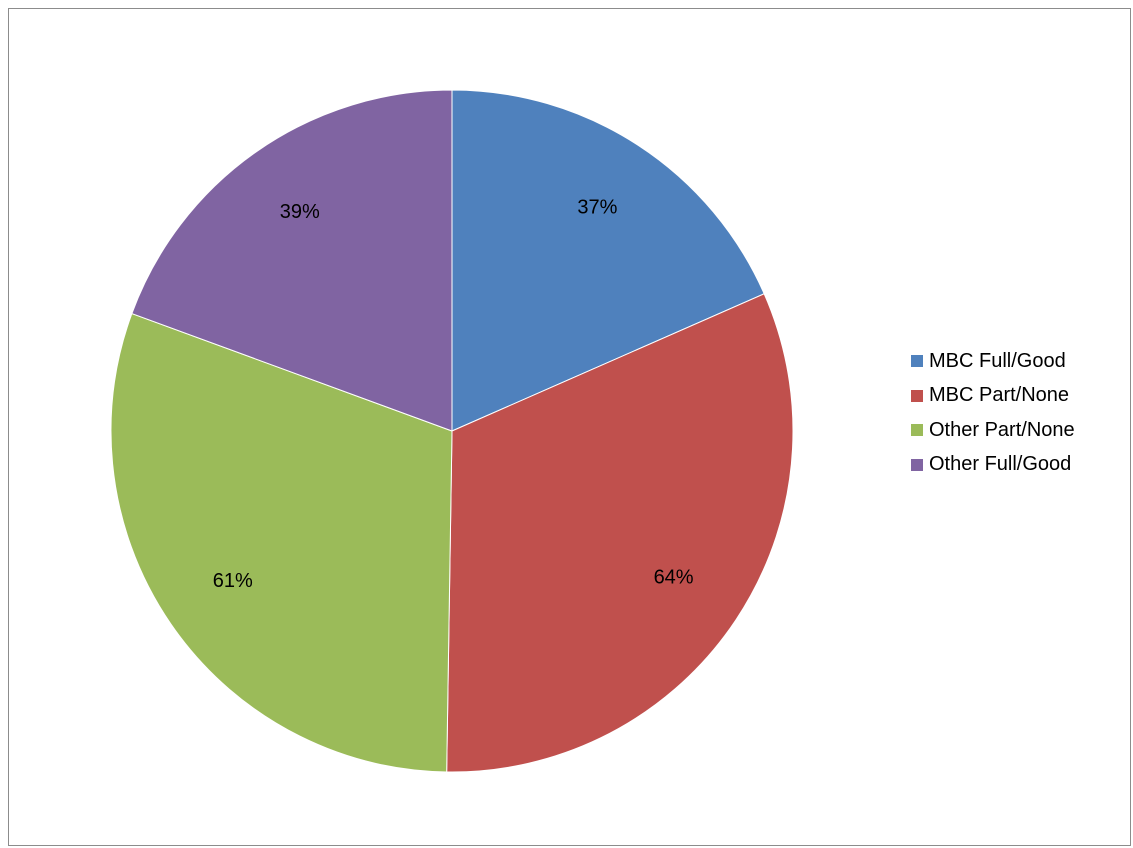  Describe the element at coordinates (233, 581) in the screenshot. I see `data-label-other-part-none: 61%` at that location.